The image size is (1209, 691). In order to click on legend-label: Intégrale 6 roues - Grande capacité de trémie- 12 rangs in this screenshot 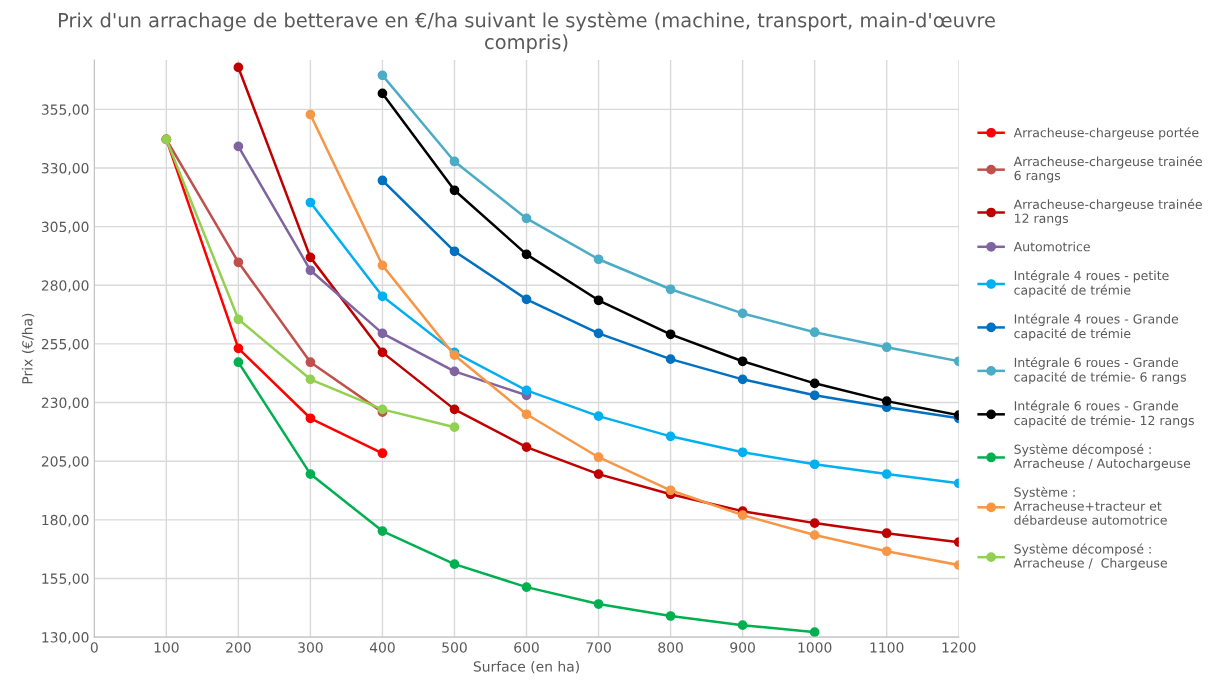, I will do `click(1104, 414)`.